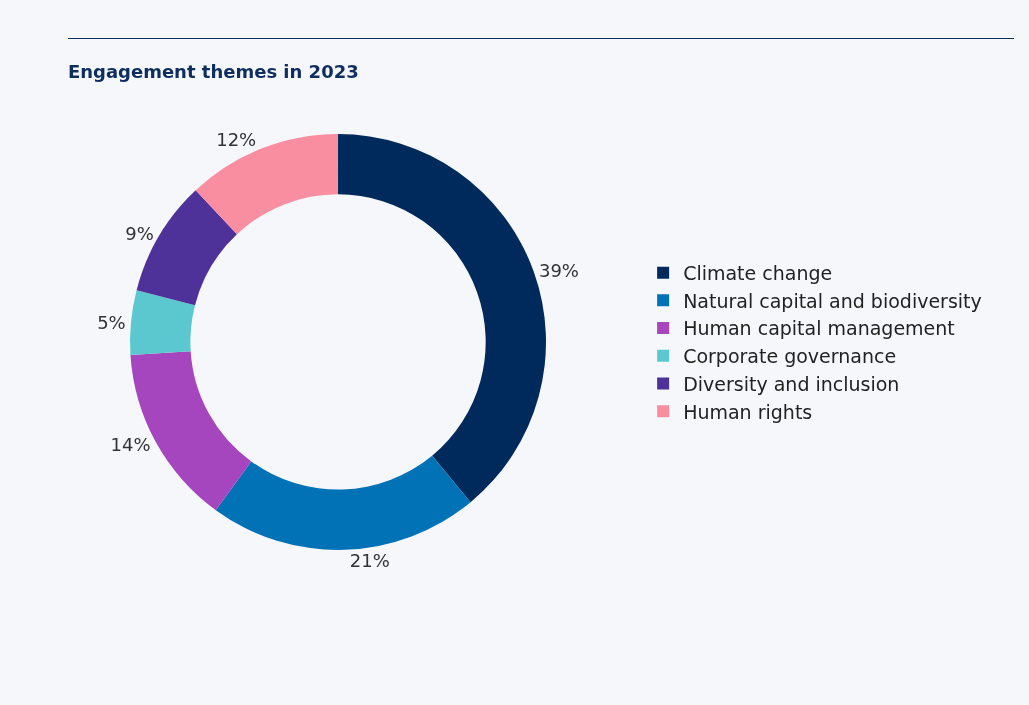 This screenshot has width=1029, height=705. What do you see at coordinates (832, 300) in the screenshot?
I see `legend-label: Natural capital and biodiversity` at bounding box center [832, 300].